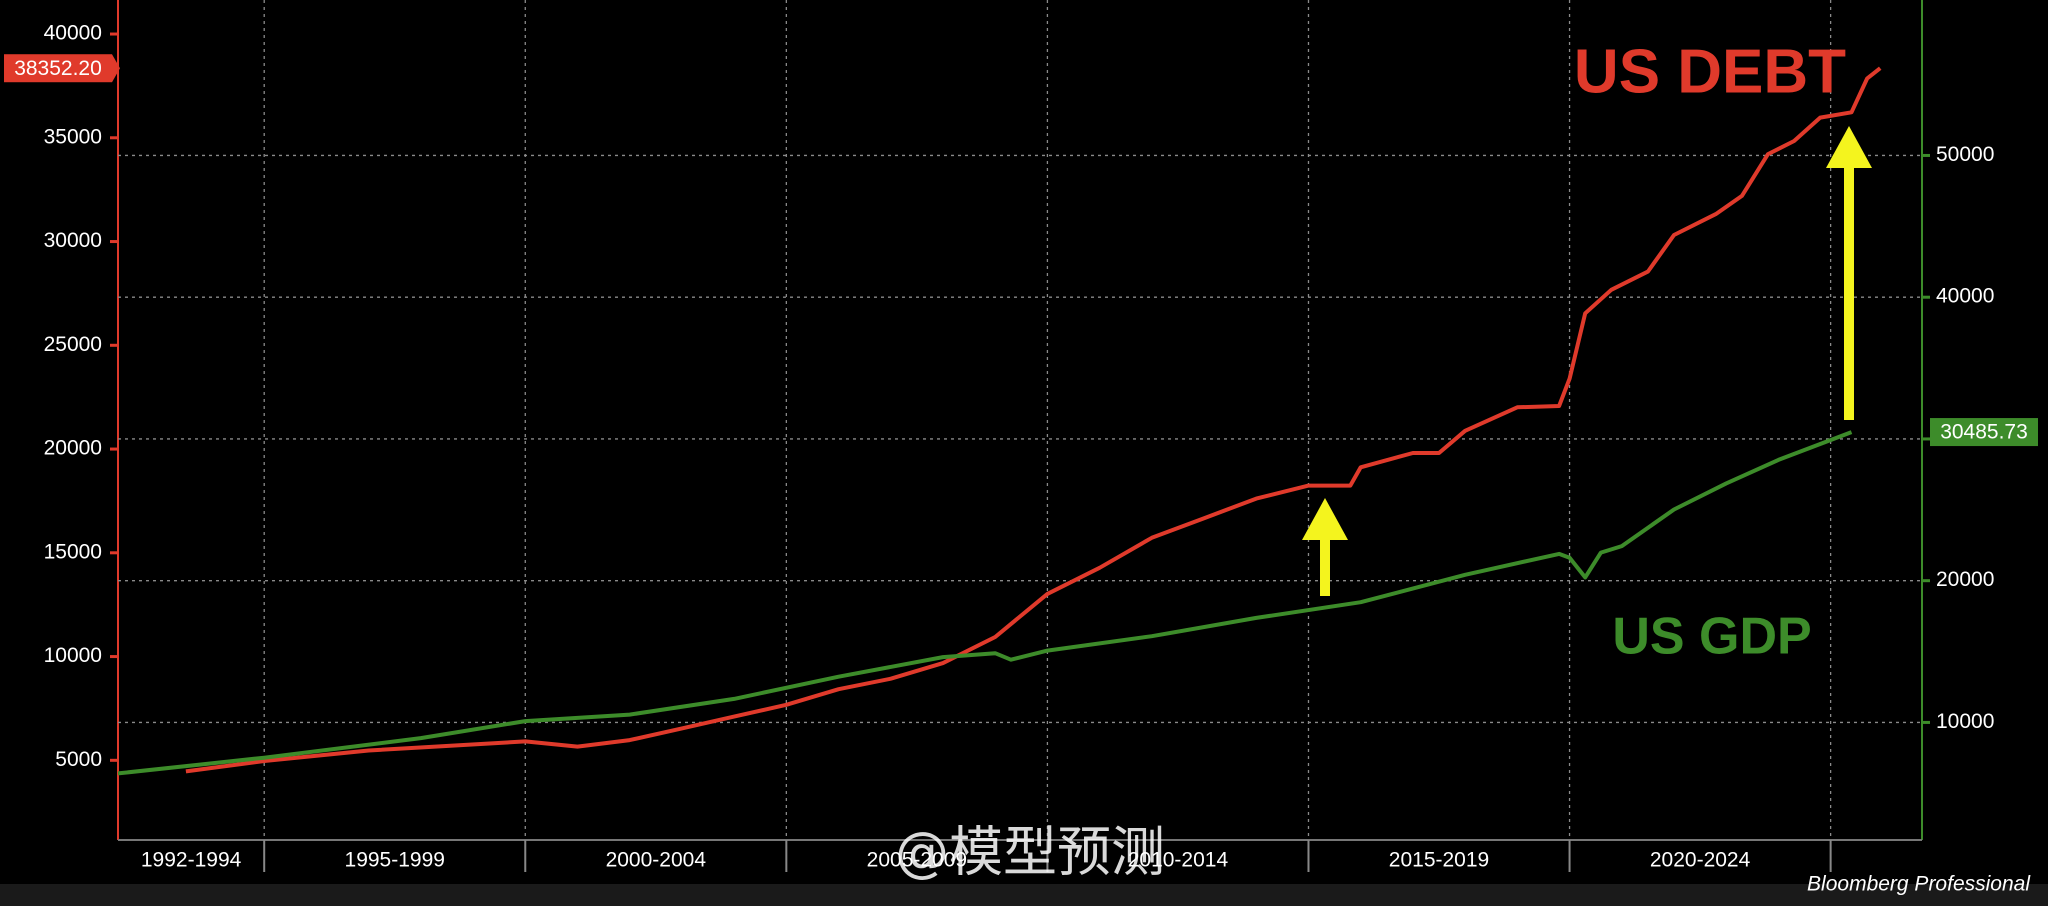  I want to click on footer-band, so click(1024, 895).